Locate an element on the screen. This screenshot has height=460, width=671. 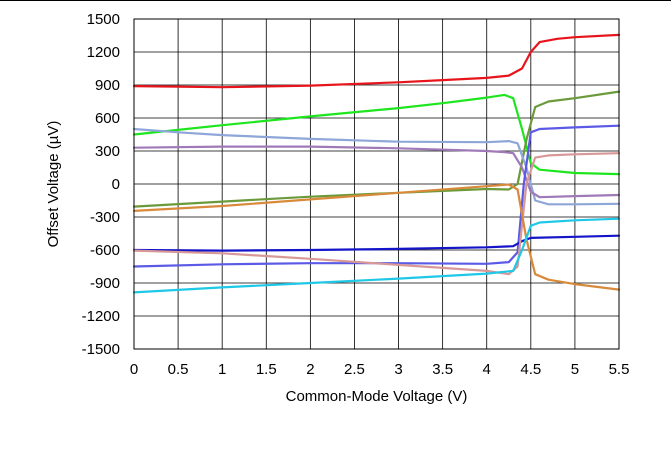
y-tick-label: -600 is located at coordinates (105, 250).